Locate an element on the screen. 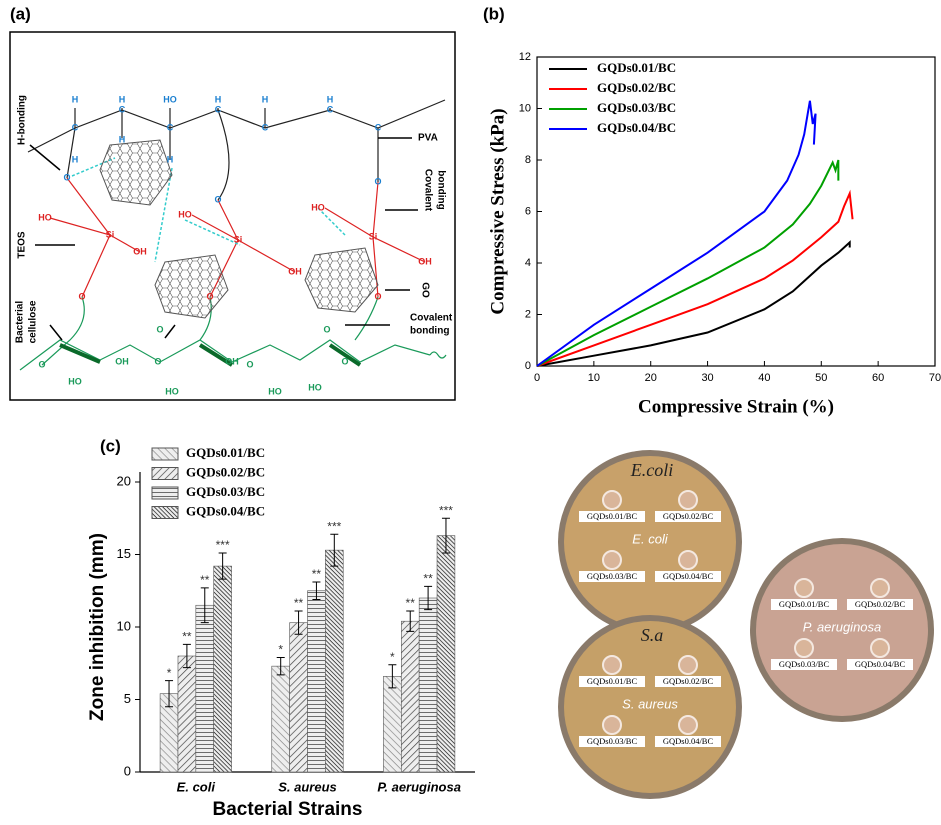  x-axis-title: Bacterial Strains is located at coordinates (288, 809).